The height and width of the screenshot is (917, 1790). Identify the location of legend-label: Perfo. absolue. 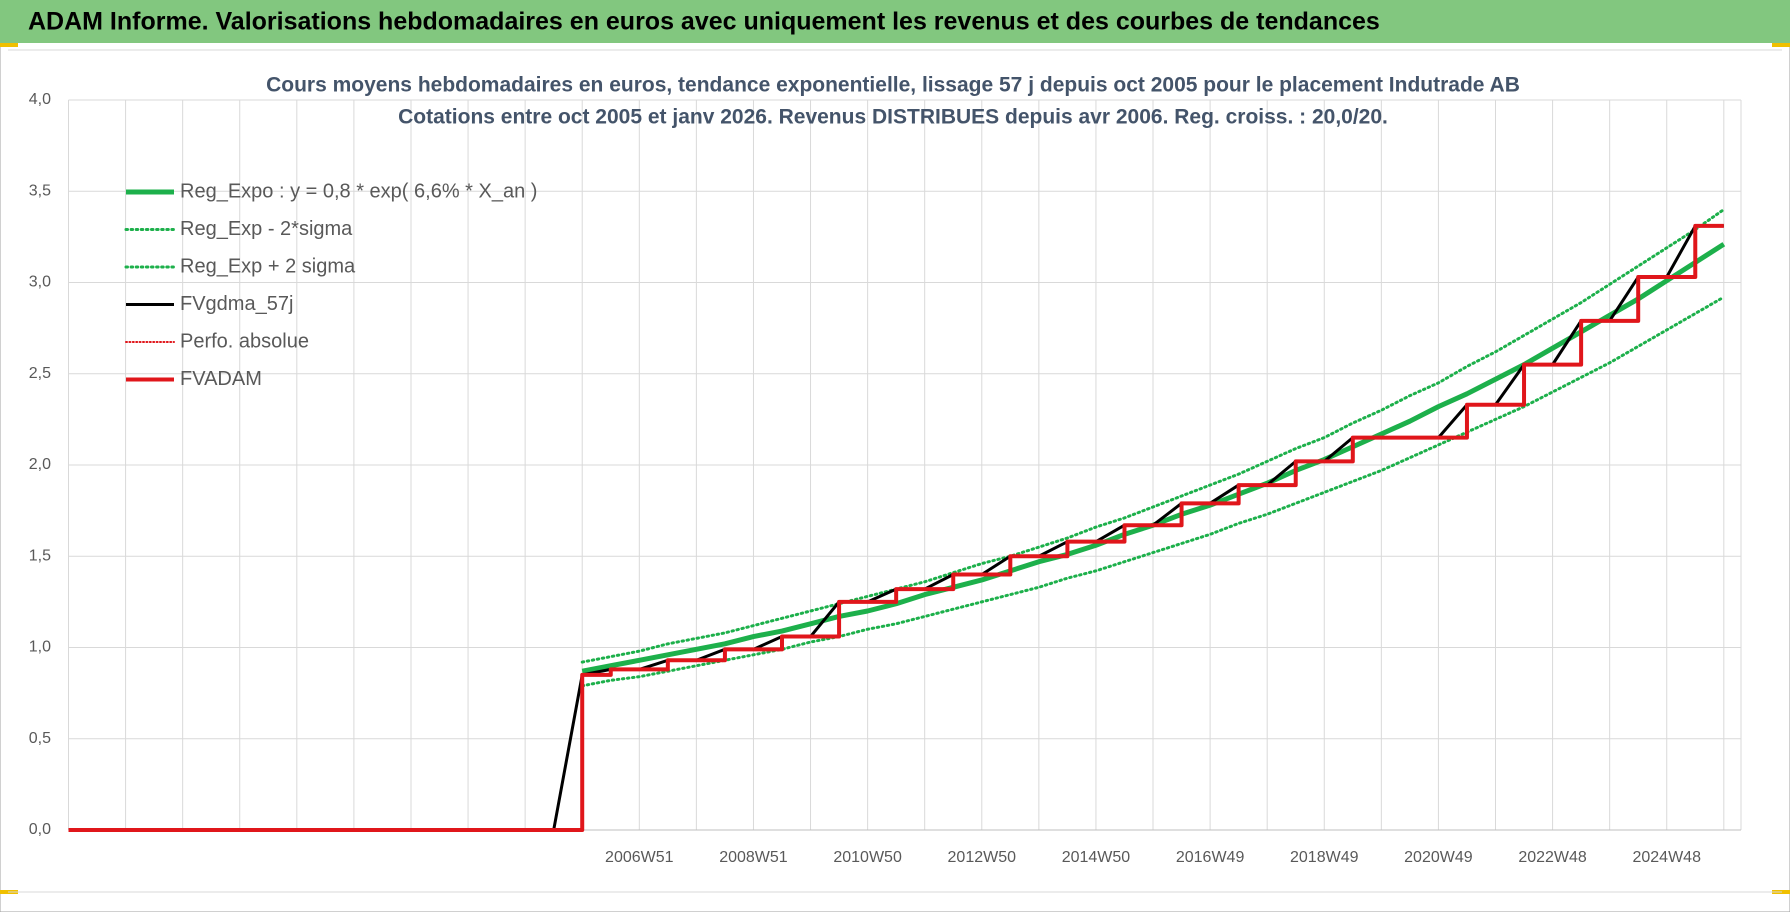
(244, 341).